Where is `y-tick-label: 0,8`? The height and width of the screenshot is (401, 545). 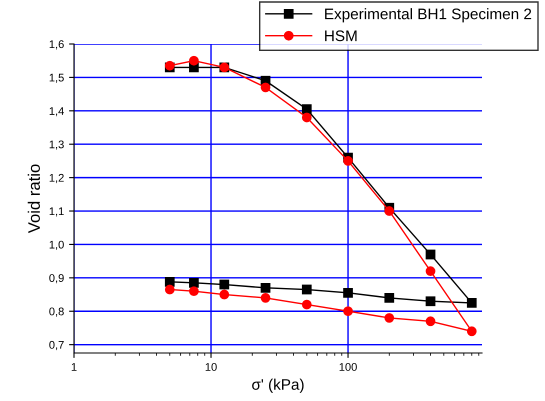 y-tick-label: 0,8 is located at coordinates (56, 312).